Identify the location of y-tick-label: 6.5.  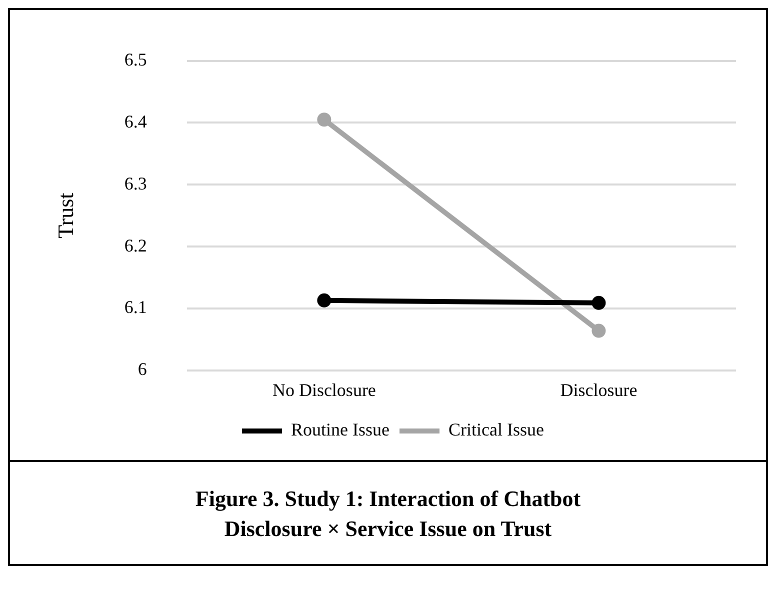
(135, 60).